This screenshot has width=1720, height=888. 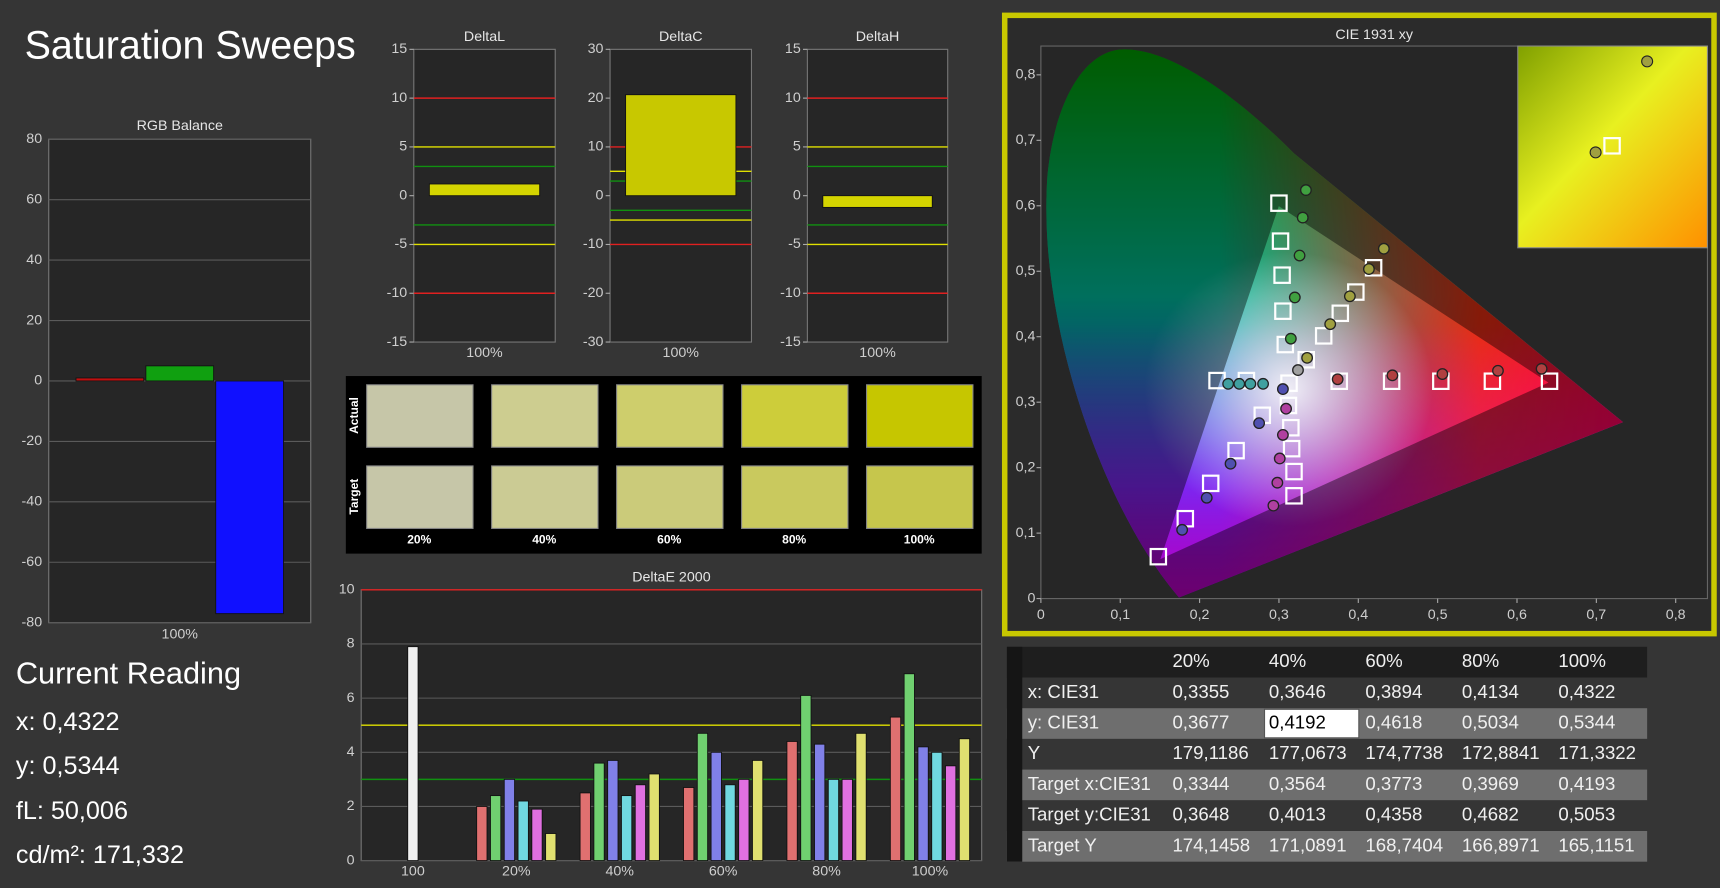 I want to click on table-cell: 0,4134, so click(x=1490, y=691).